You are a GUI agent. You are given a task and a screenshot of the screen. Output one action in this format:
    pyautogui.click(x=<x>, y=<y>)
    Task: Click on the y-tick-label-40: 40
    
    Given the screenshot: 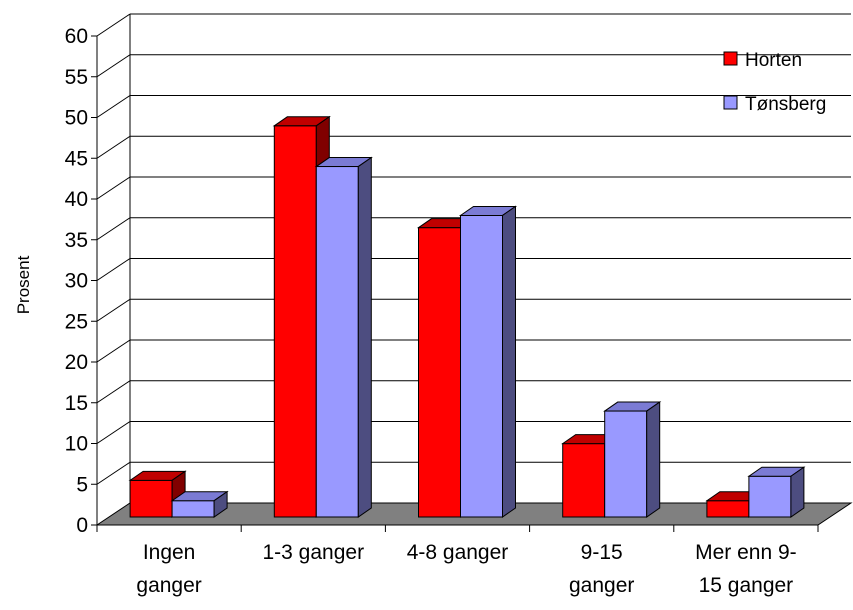 What is the action you would take?
    pyautogui.click(x=76, y=199)
    